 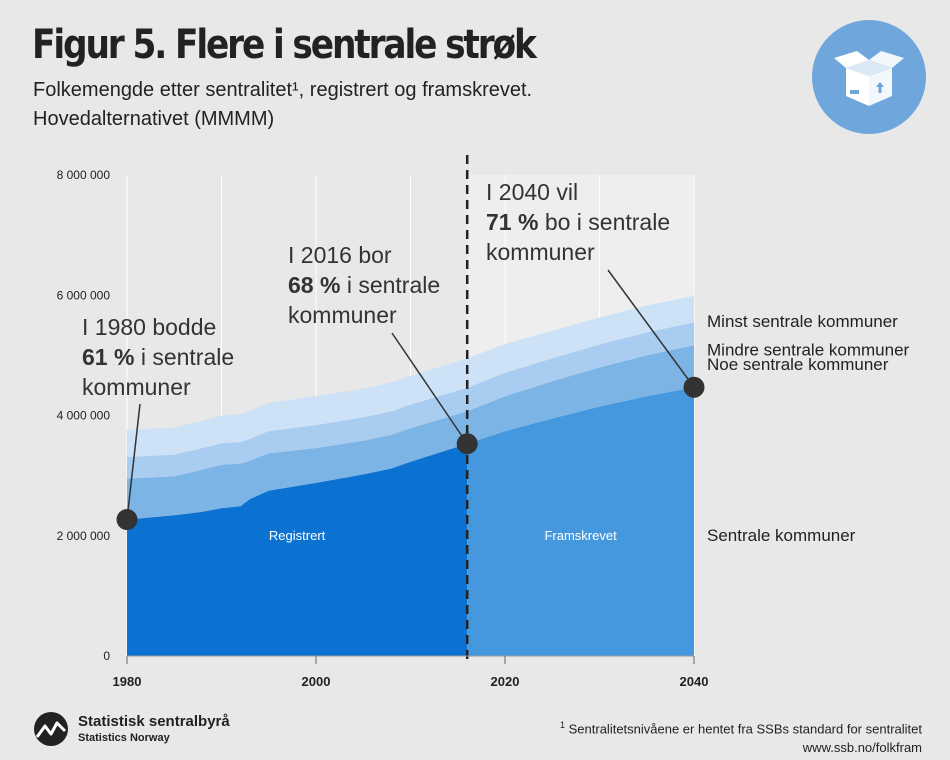 I want to click on callout-marker-2040, so click(x=694, y=387).